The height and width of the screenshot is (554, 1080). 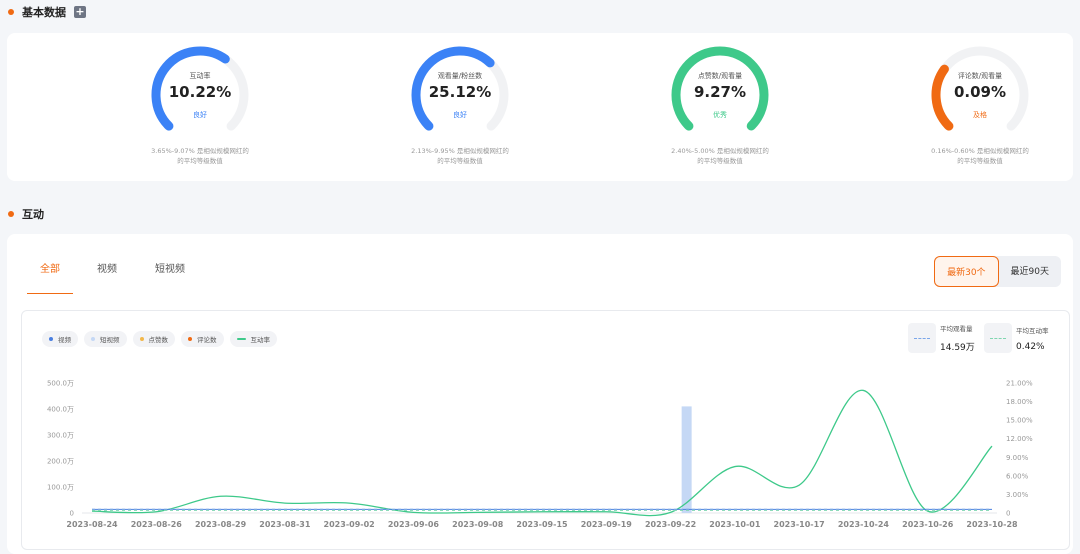 I want to click on tab-video: 视频, so click(x=107, y=269).